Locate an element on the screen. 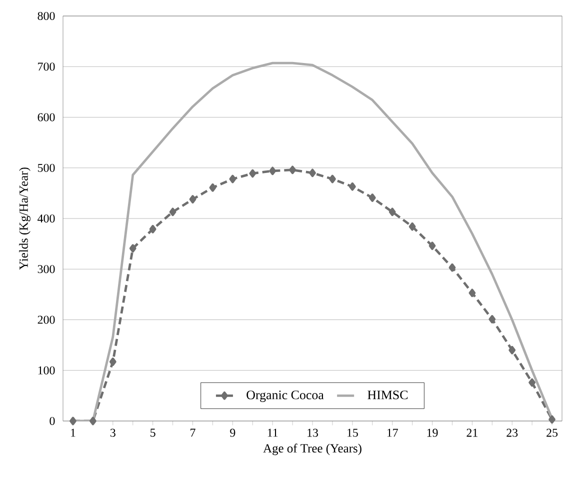 This screenshot has height=479, width=570. x-tick-label: 3 is located at coordinates (113, 432).